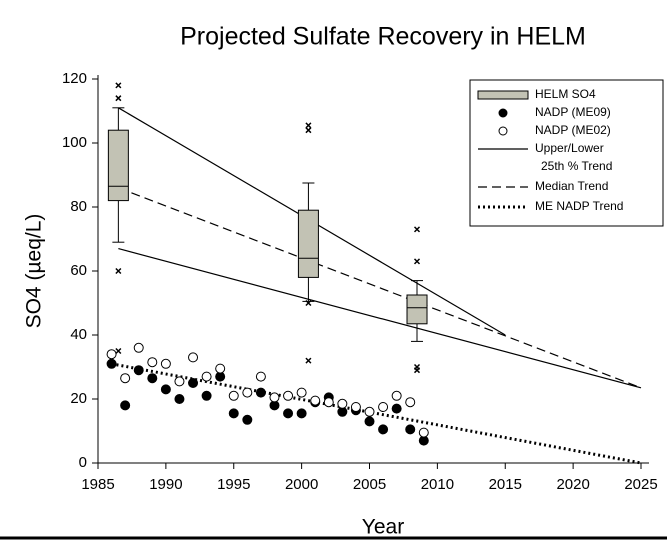 The height and width of the screenshot is (541, 667). I want to click on y-tick-label: 40, so click(78, 334).